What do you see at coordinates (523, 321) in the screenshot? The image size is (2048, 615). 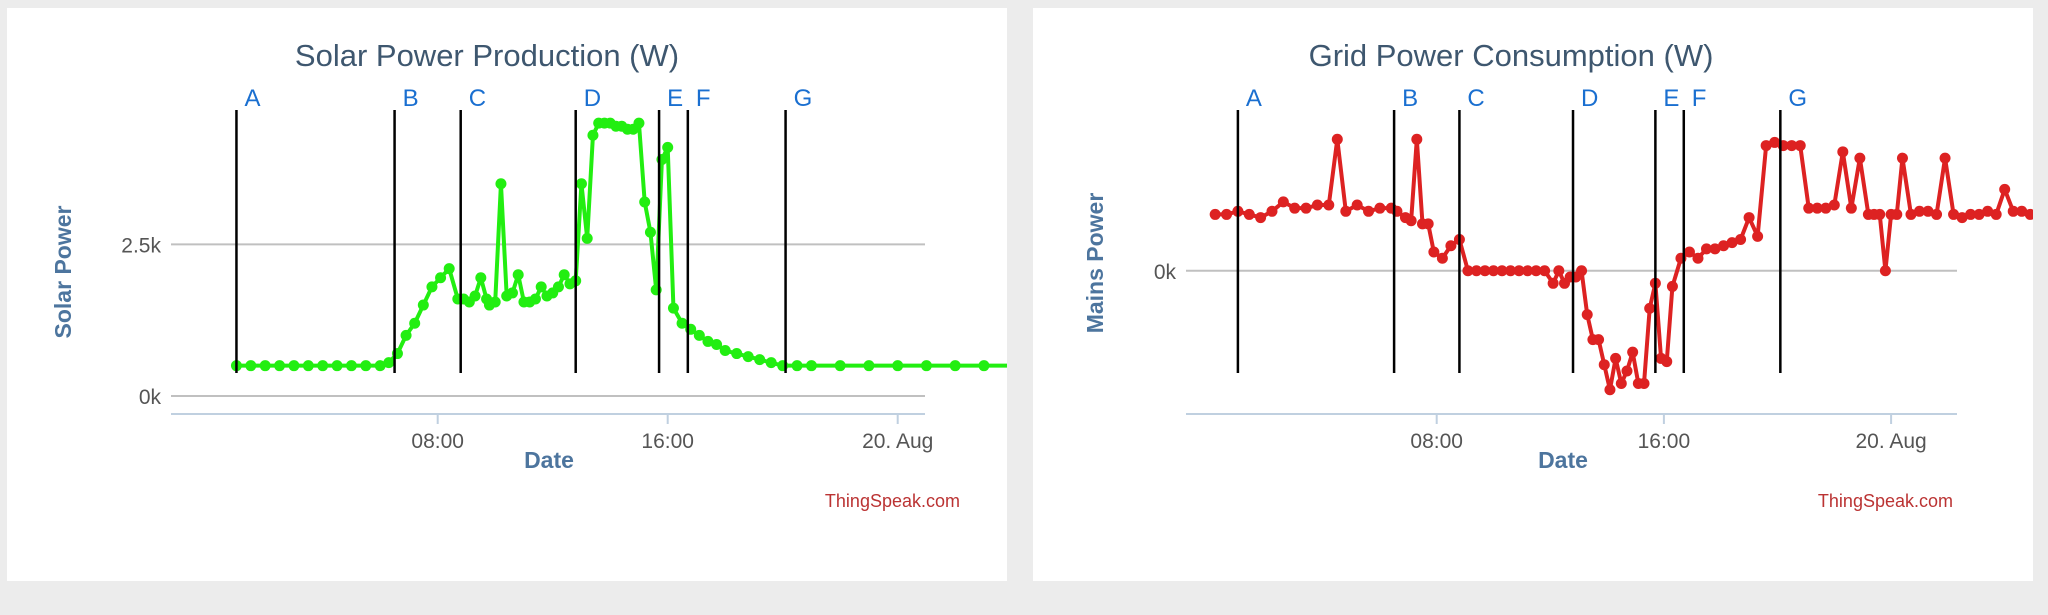 I see `grid-lines: 0k 2.5k` at bounding box center [523, 321].